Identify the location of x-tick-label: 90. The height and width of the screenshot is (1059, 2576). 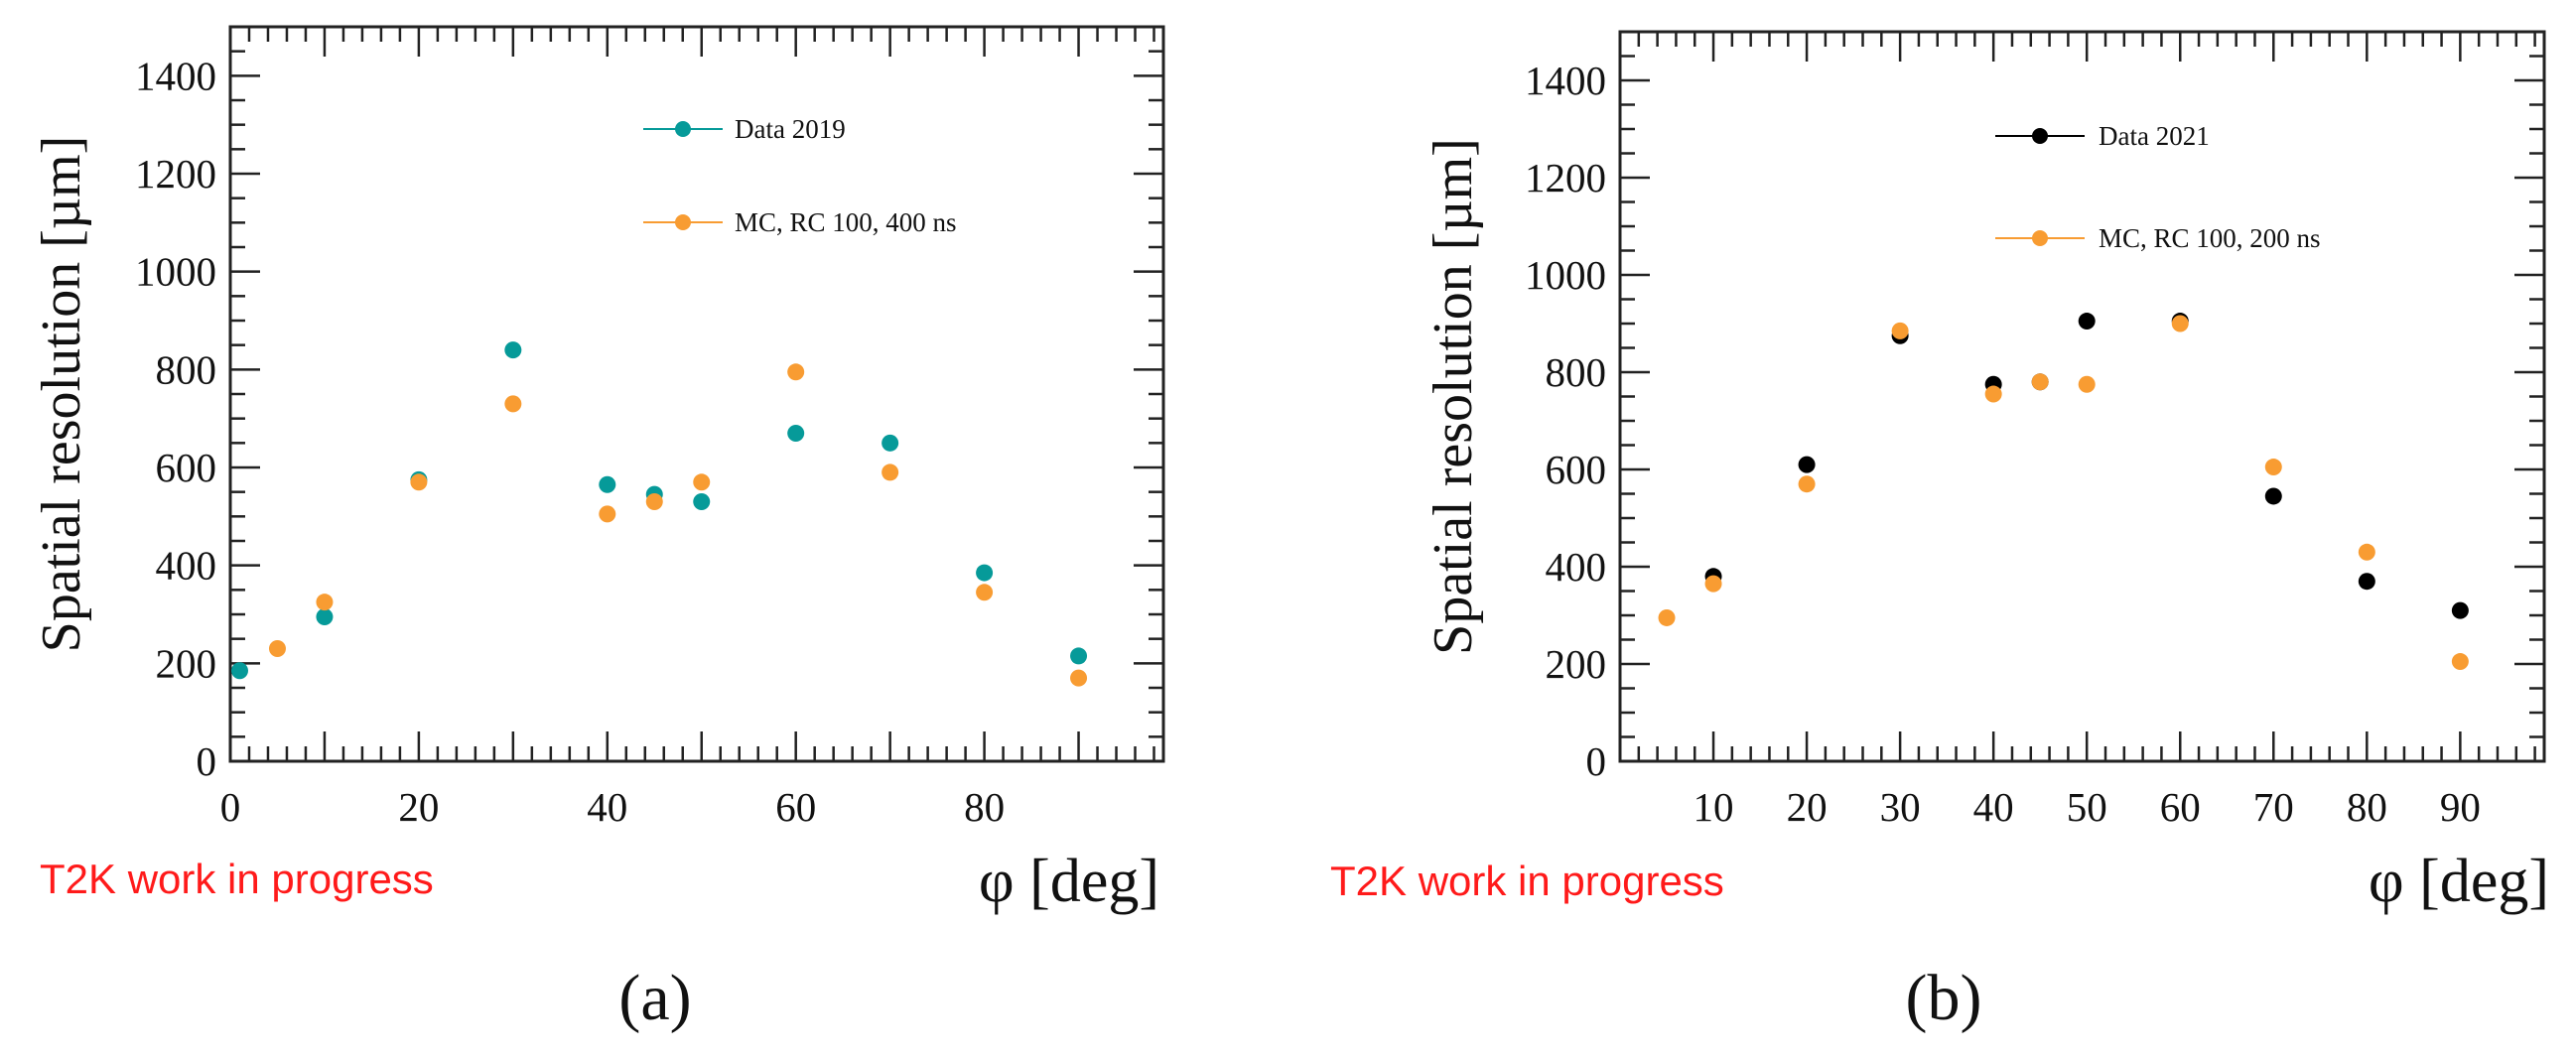
(2460, 807).